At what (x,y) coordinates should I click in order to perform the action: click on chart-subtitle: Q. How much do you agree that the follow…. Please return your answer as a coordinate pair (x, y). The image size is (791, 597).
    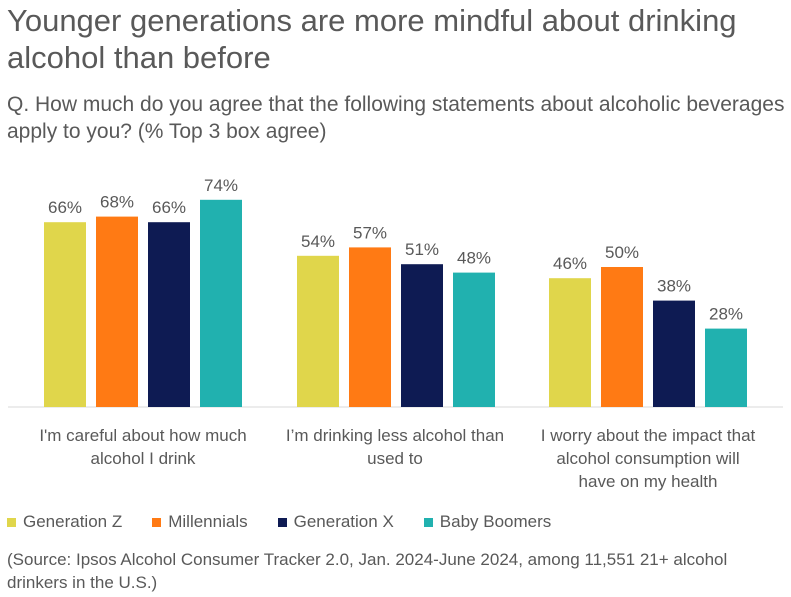
    Looking at the image, I should click on (396, 118).